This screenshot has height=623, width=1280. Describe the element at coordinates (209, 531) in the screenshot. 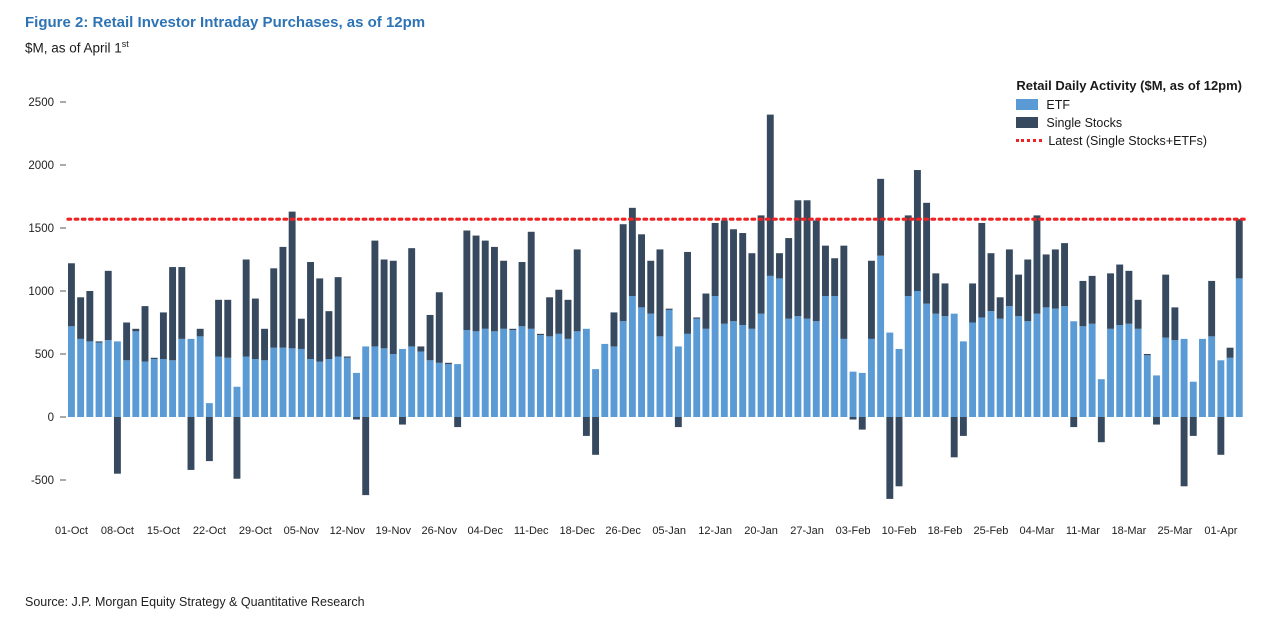

I see `x-tick-label: 22-Oct` at that location.